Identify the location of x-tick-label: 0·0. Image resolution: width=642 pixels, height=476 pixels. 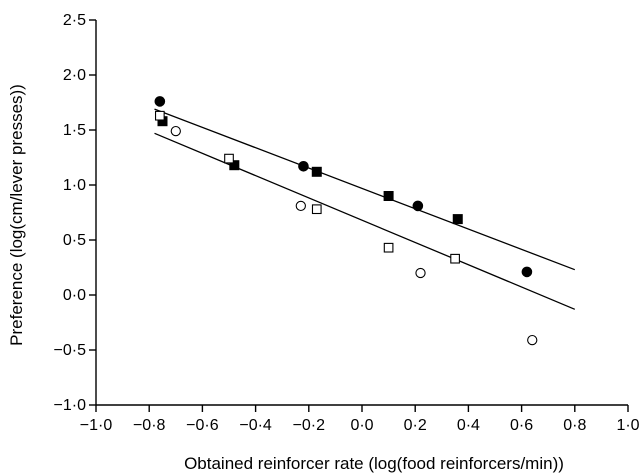
(361, 425).